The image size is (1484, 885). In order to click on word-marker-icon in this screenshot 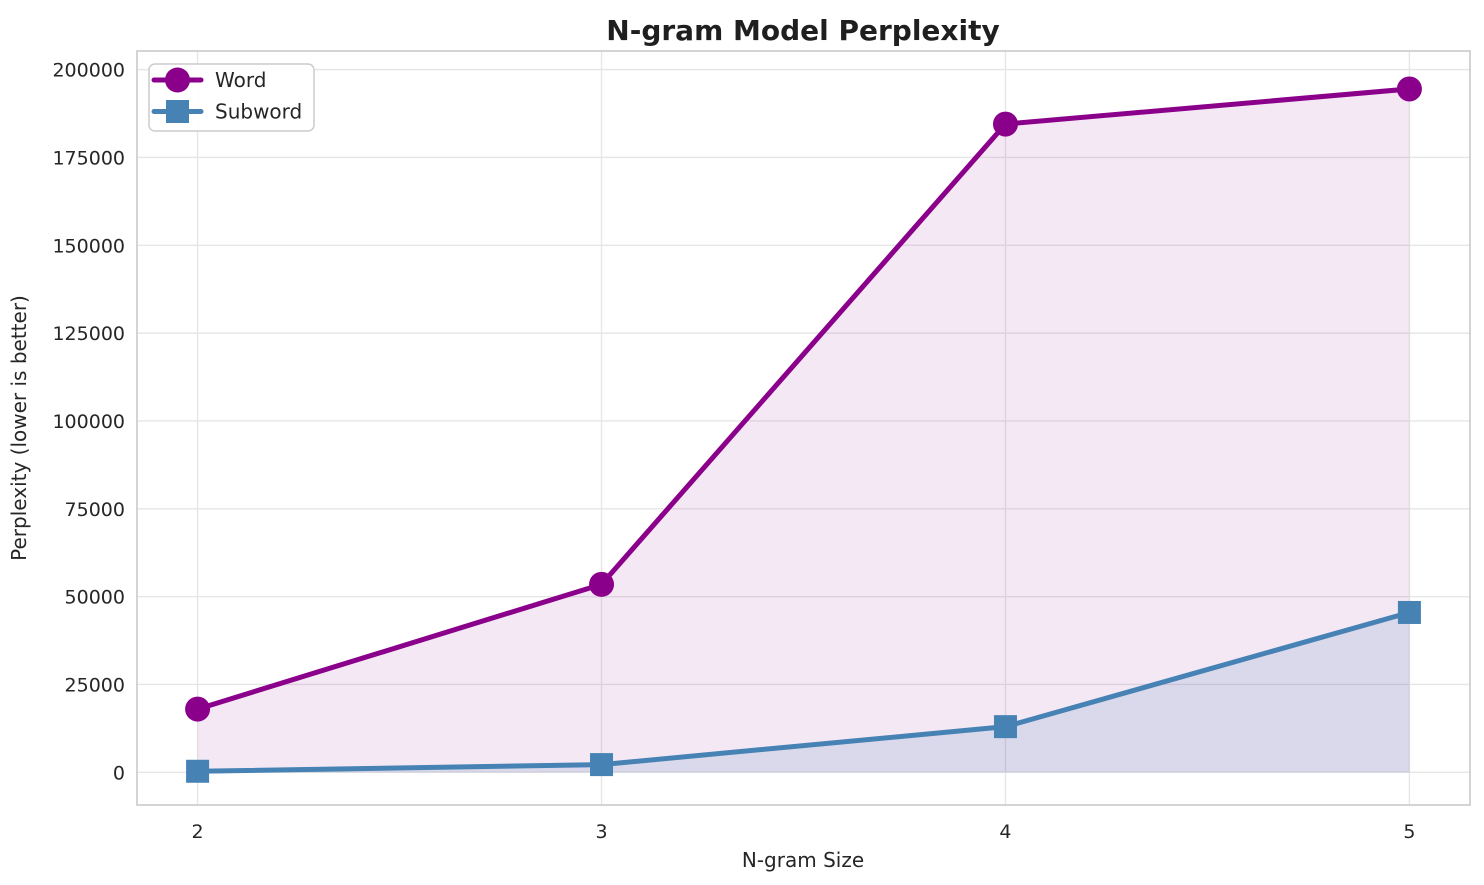, I will do `click(177, 80)`.